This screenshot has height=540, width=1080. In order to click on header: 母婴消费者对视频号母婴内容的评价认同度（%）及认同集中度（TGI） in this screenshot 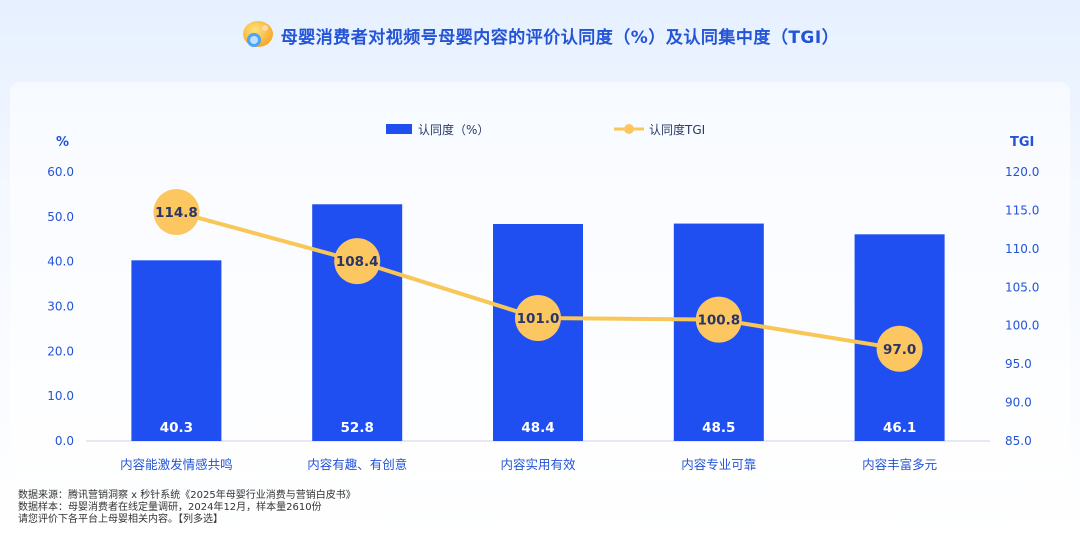, I will do `click(540, 35)`.